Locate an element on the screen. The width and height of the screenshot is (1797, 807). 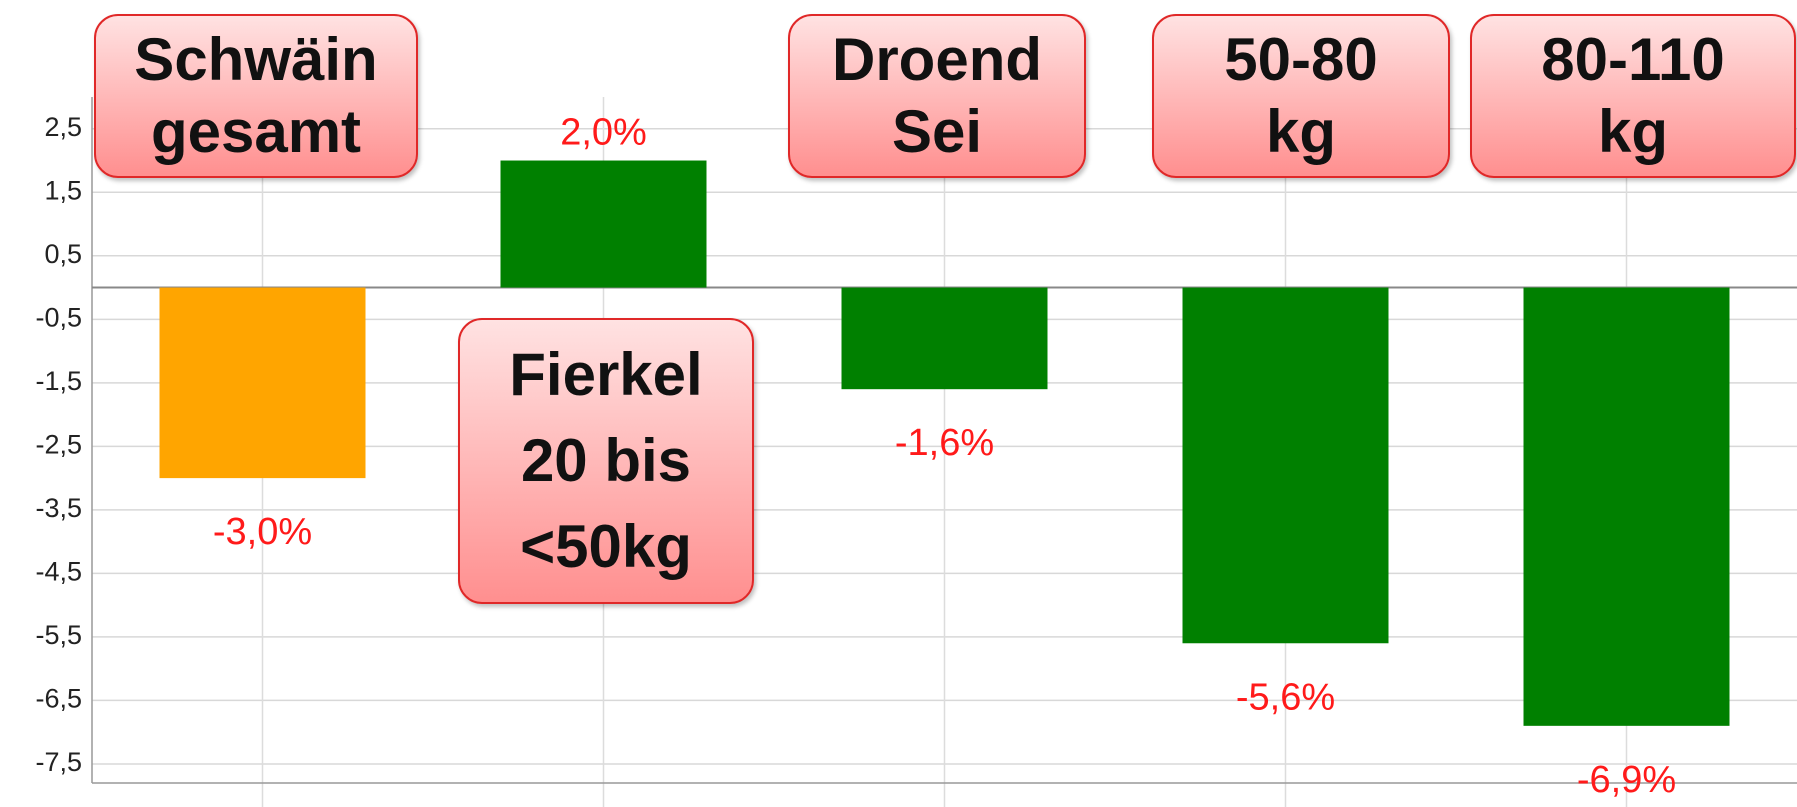
category-label: Fierkel 20 bis <50kg is located at coordinates (606, 461).